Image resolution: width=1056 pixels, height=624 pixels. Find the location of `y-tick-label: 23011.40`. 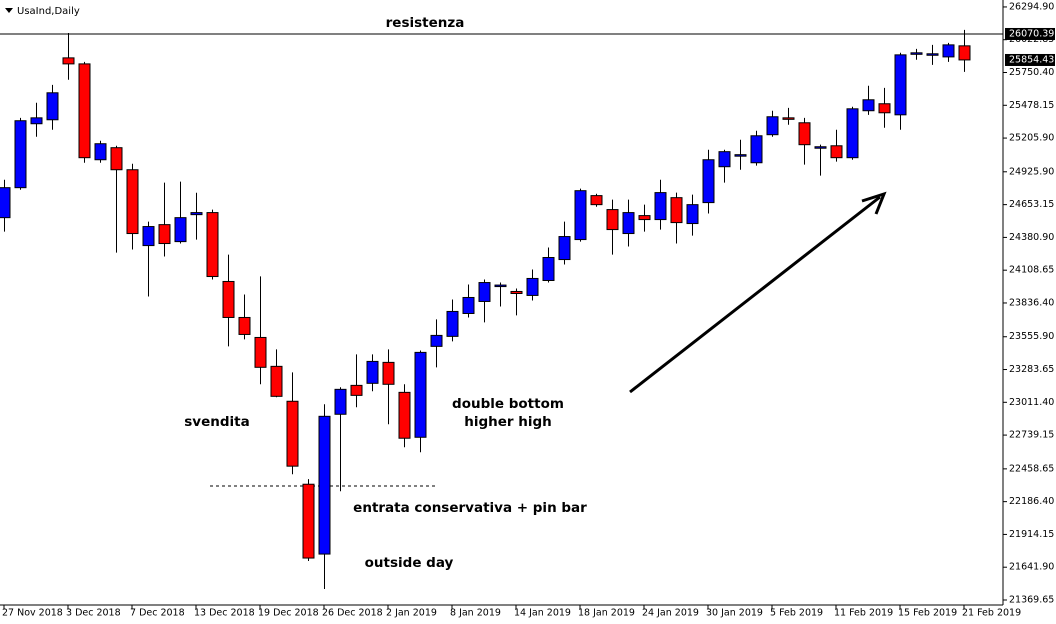

y-tick-label: 23011.40 is located at coordinates (1031, 402).